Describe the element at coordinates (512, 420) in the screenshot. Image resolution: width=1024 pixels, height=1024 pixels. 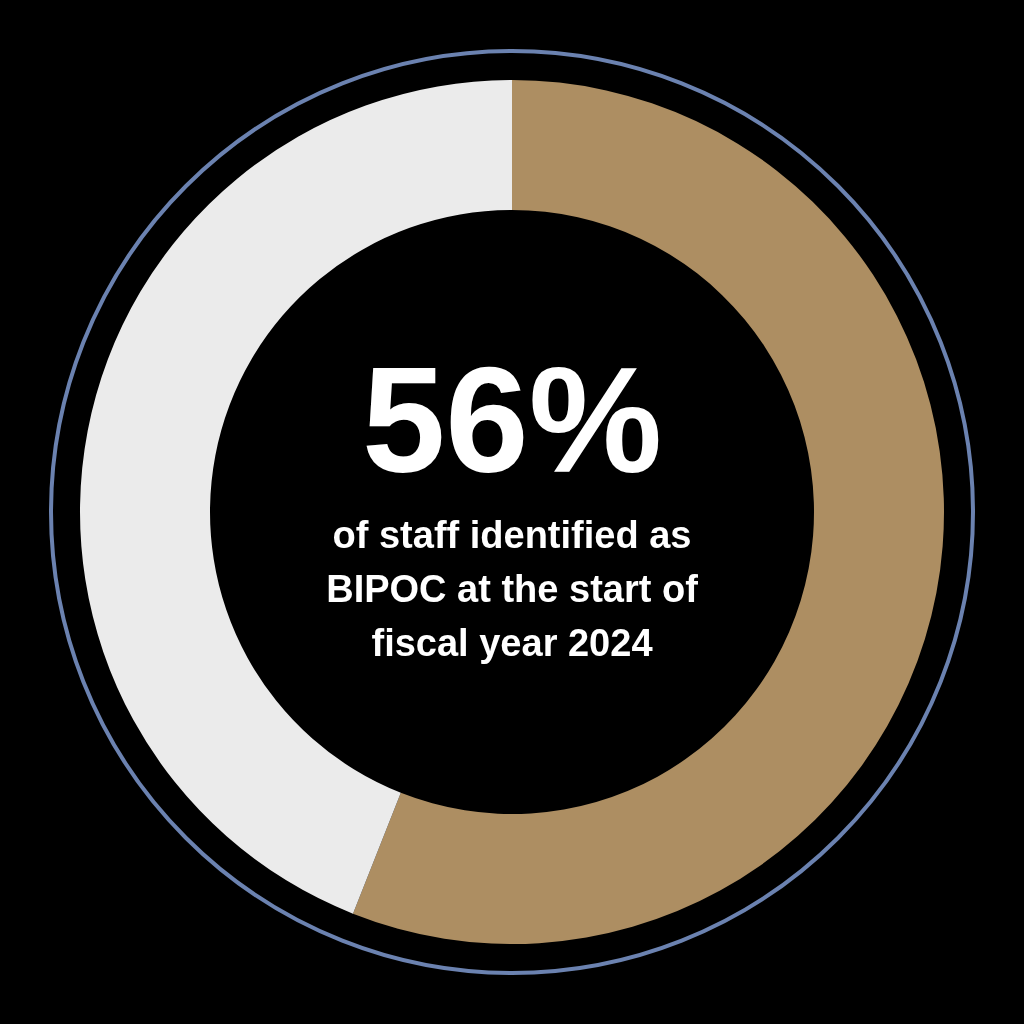
I see `text: 56%` at that location.